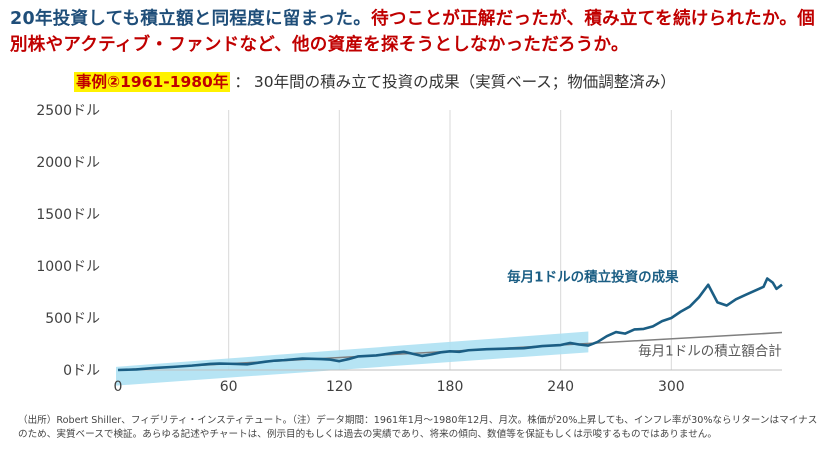  Describe the element at coordinates (68, 215) in the screenshot. I see `y-tick-label: 1500ドル` at that location.